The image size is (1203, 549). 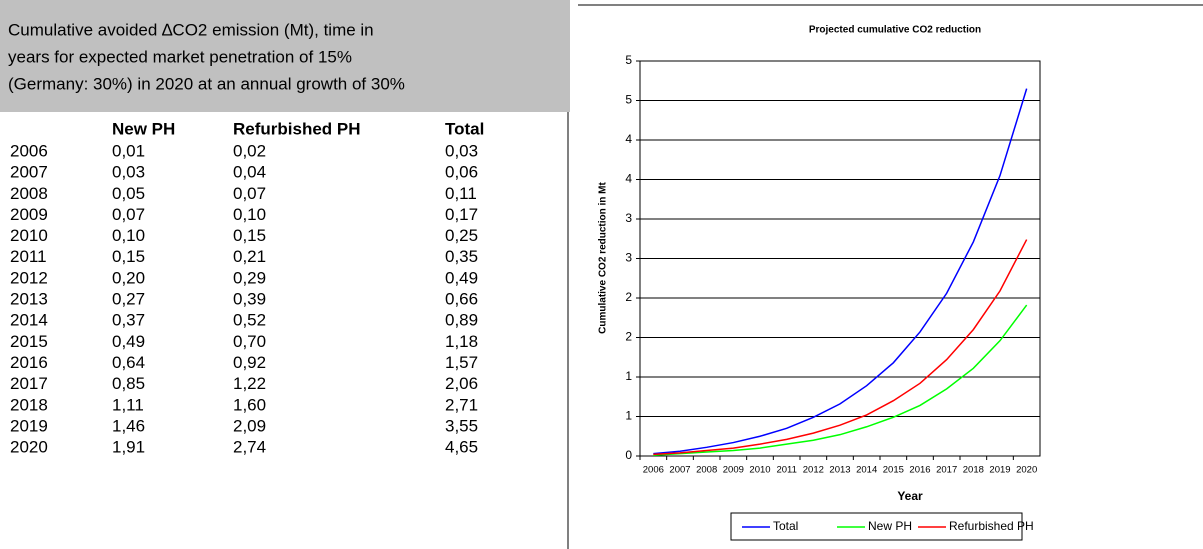 What do you see at coordinates (128, 277) in the screenshot?
I see `table-cell: 0,20` at bounding box center [128, 277].